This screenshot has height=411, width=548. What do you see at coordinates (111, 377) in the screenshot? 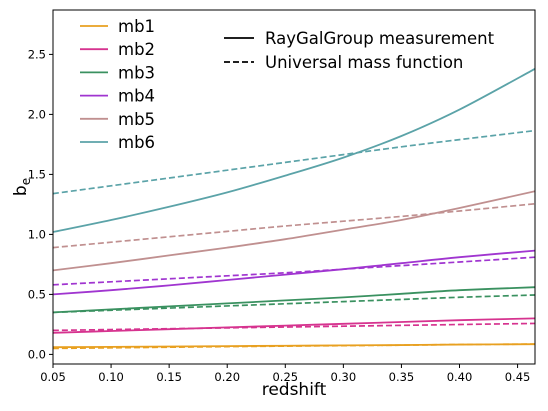
I see `x-tick-label: 0.10` at bounding box center [111, 377].